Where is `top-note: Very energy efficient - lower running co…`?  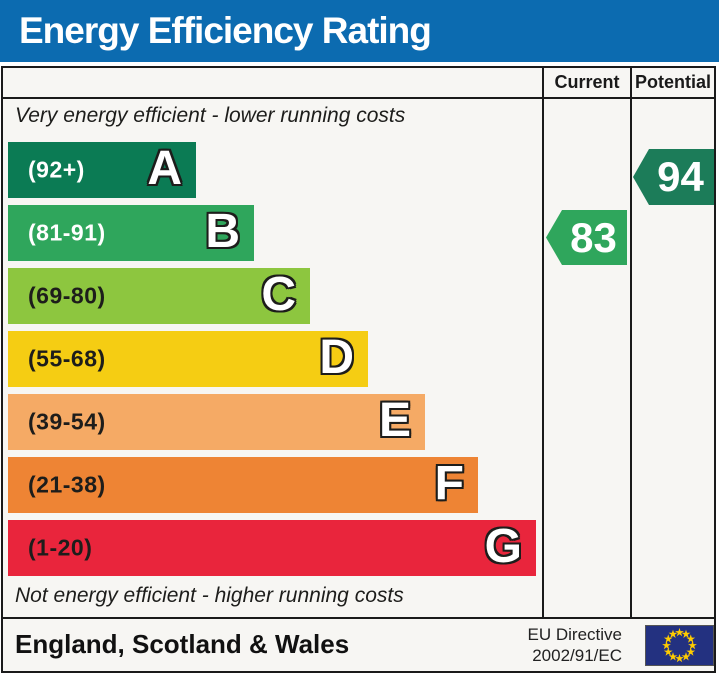
top-note: Very energy efficient - lower running co… is located at coordinates (210, 115).